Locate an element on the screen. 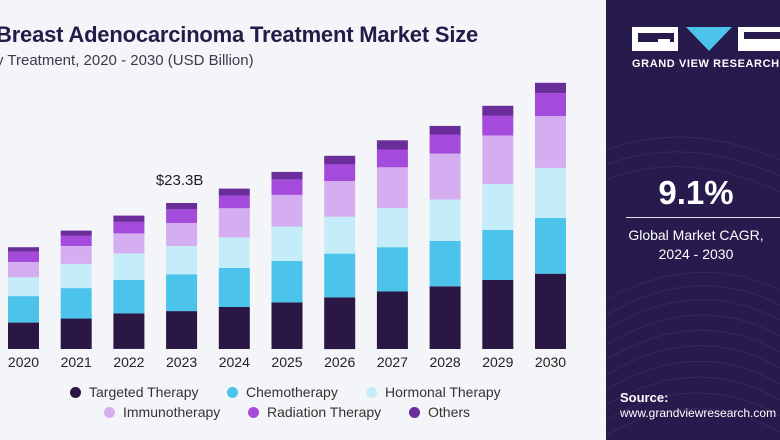  bar-segment-others-2026 is located at coordinates (340, 160).